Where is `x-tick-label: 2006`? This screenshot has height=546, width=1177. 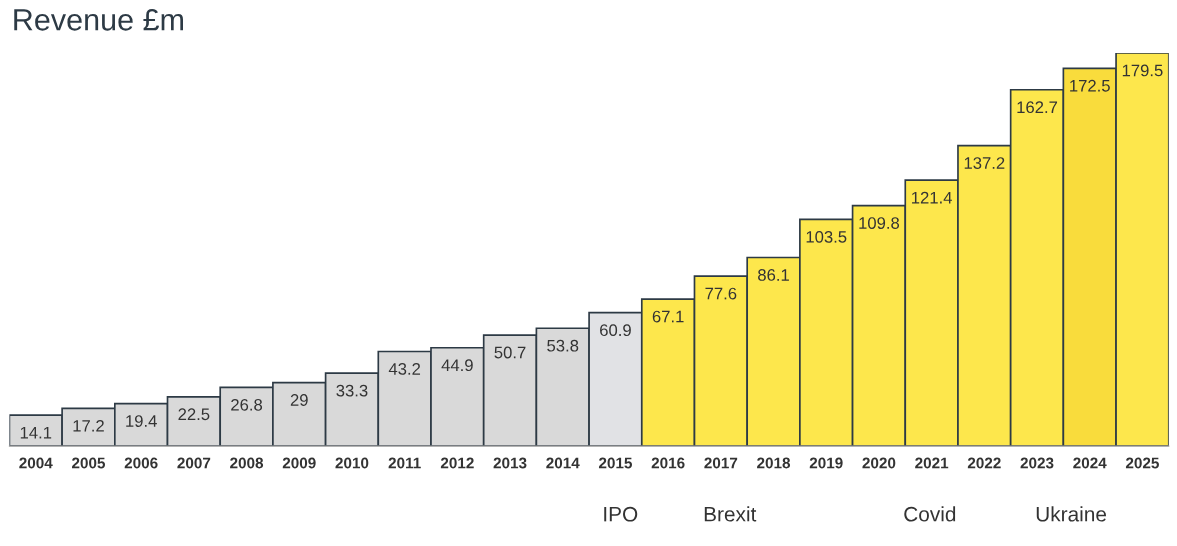
x-tick-label: 2006 is located at coordinates (141, 463).